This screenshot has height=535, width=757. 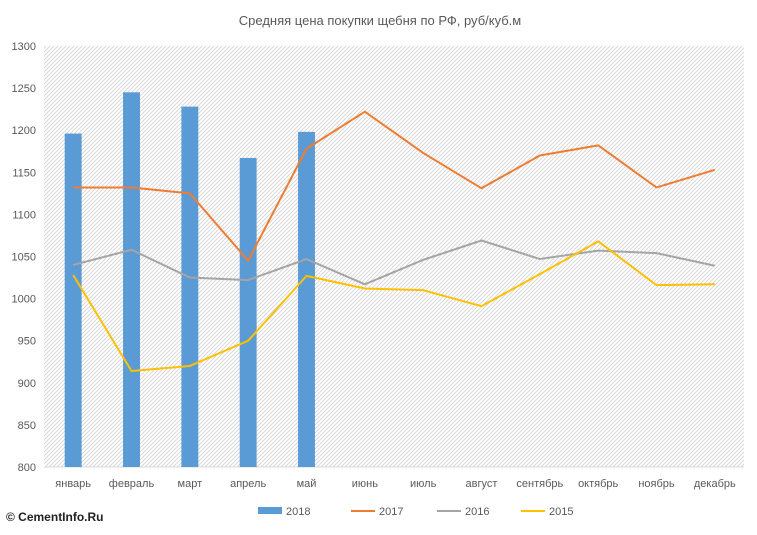 What do you see at coordinates (27, 384) in the screenshot?
I see `y-tick-label: 900` at bounding box center [27, 384].